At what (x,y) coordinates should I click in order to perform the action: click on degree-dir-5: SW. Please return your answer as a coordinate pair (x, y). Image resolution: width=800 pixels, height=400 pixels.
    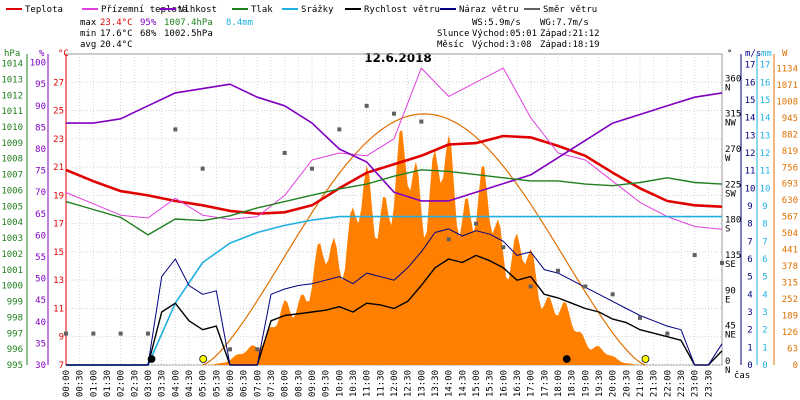
    Looking at the image, I should click on (730, 194).